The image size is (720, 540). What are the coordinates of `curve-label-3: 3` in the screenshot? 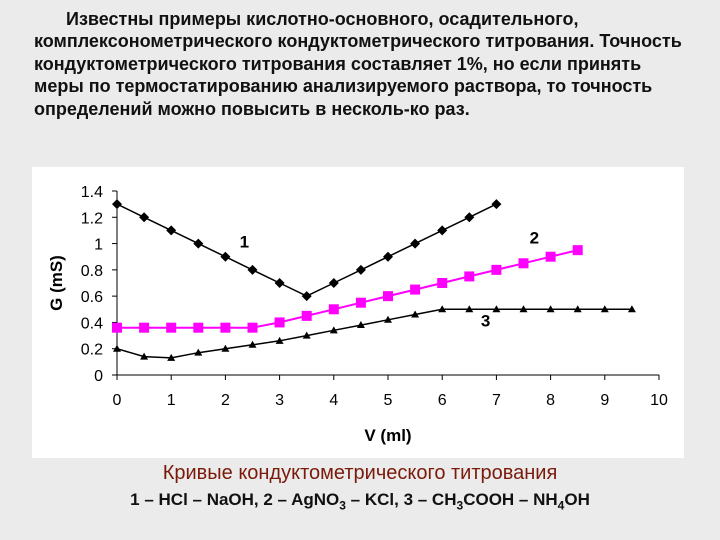 It's located at (485, 320).